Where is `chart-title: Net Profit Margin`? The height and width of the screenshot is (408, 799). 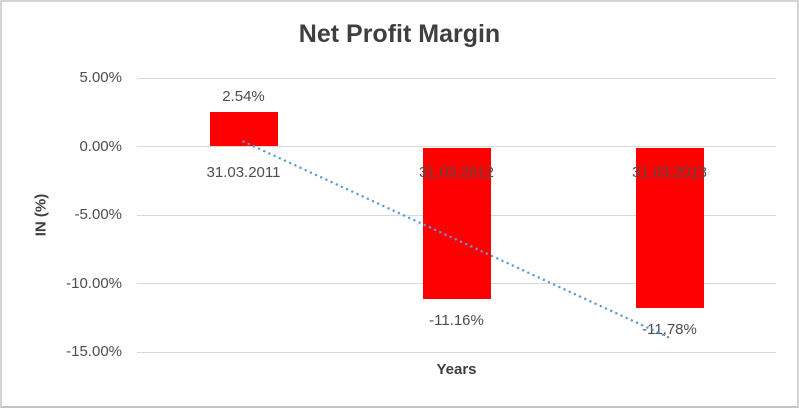 chart-title: Net Profit Margin is located at coordinates (399, 34).